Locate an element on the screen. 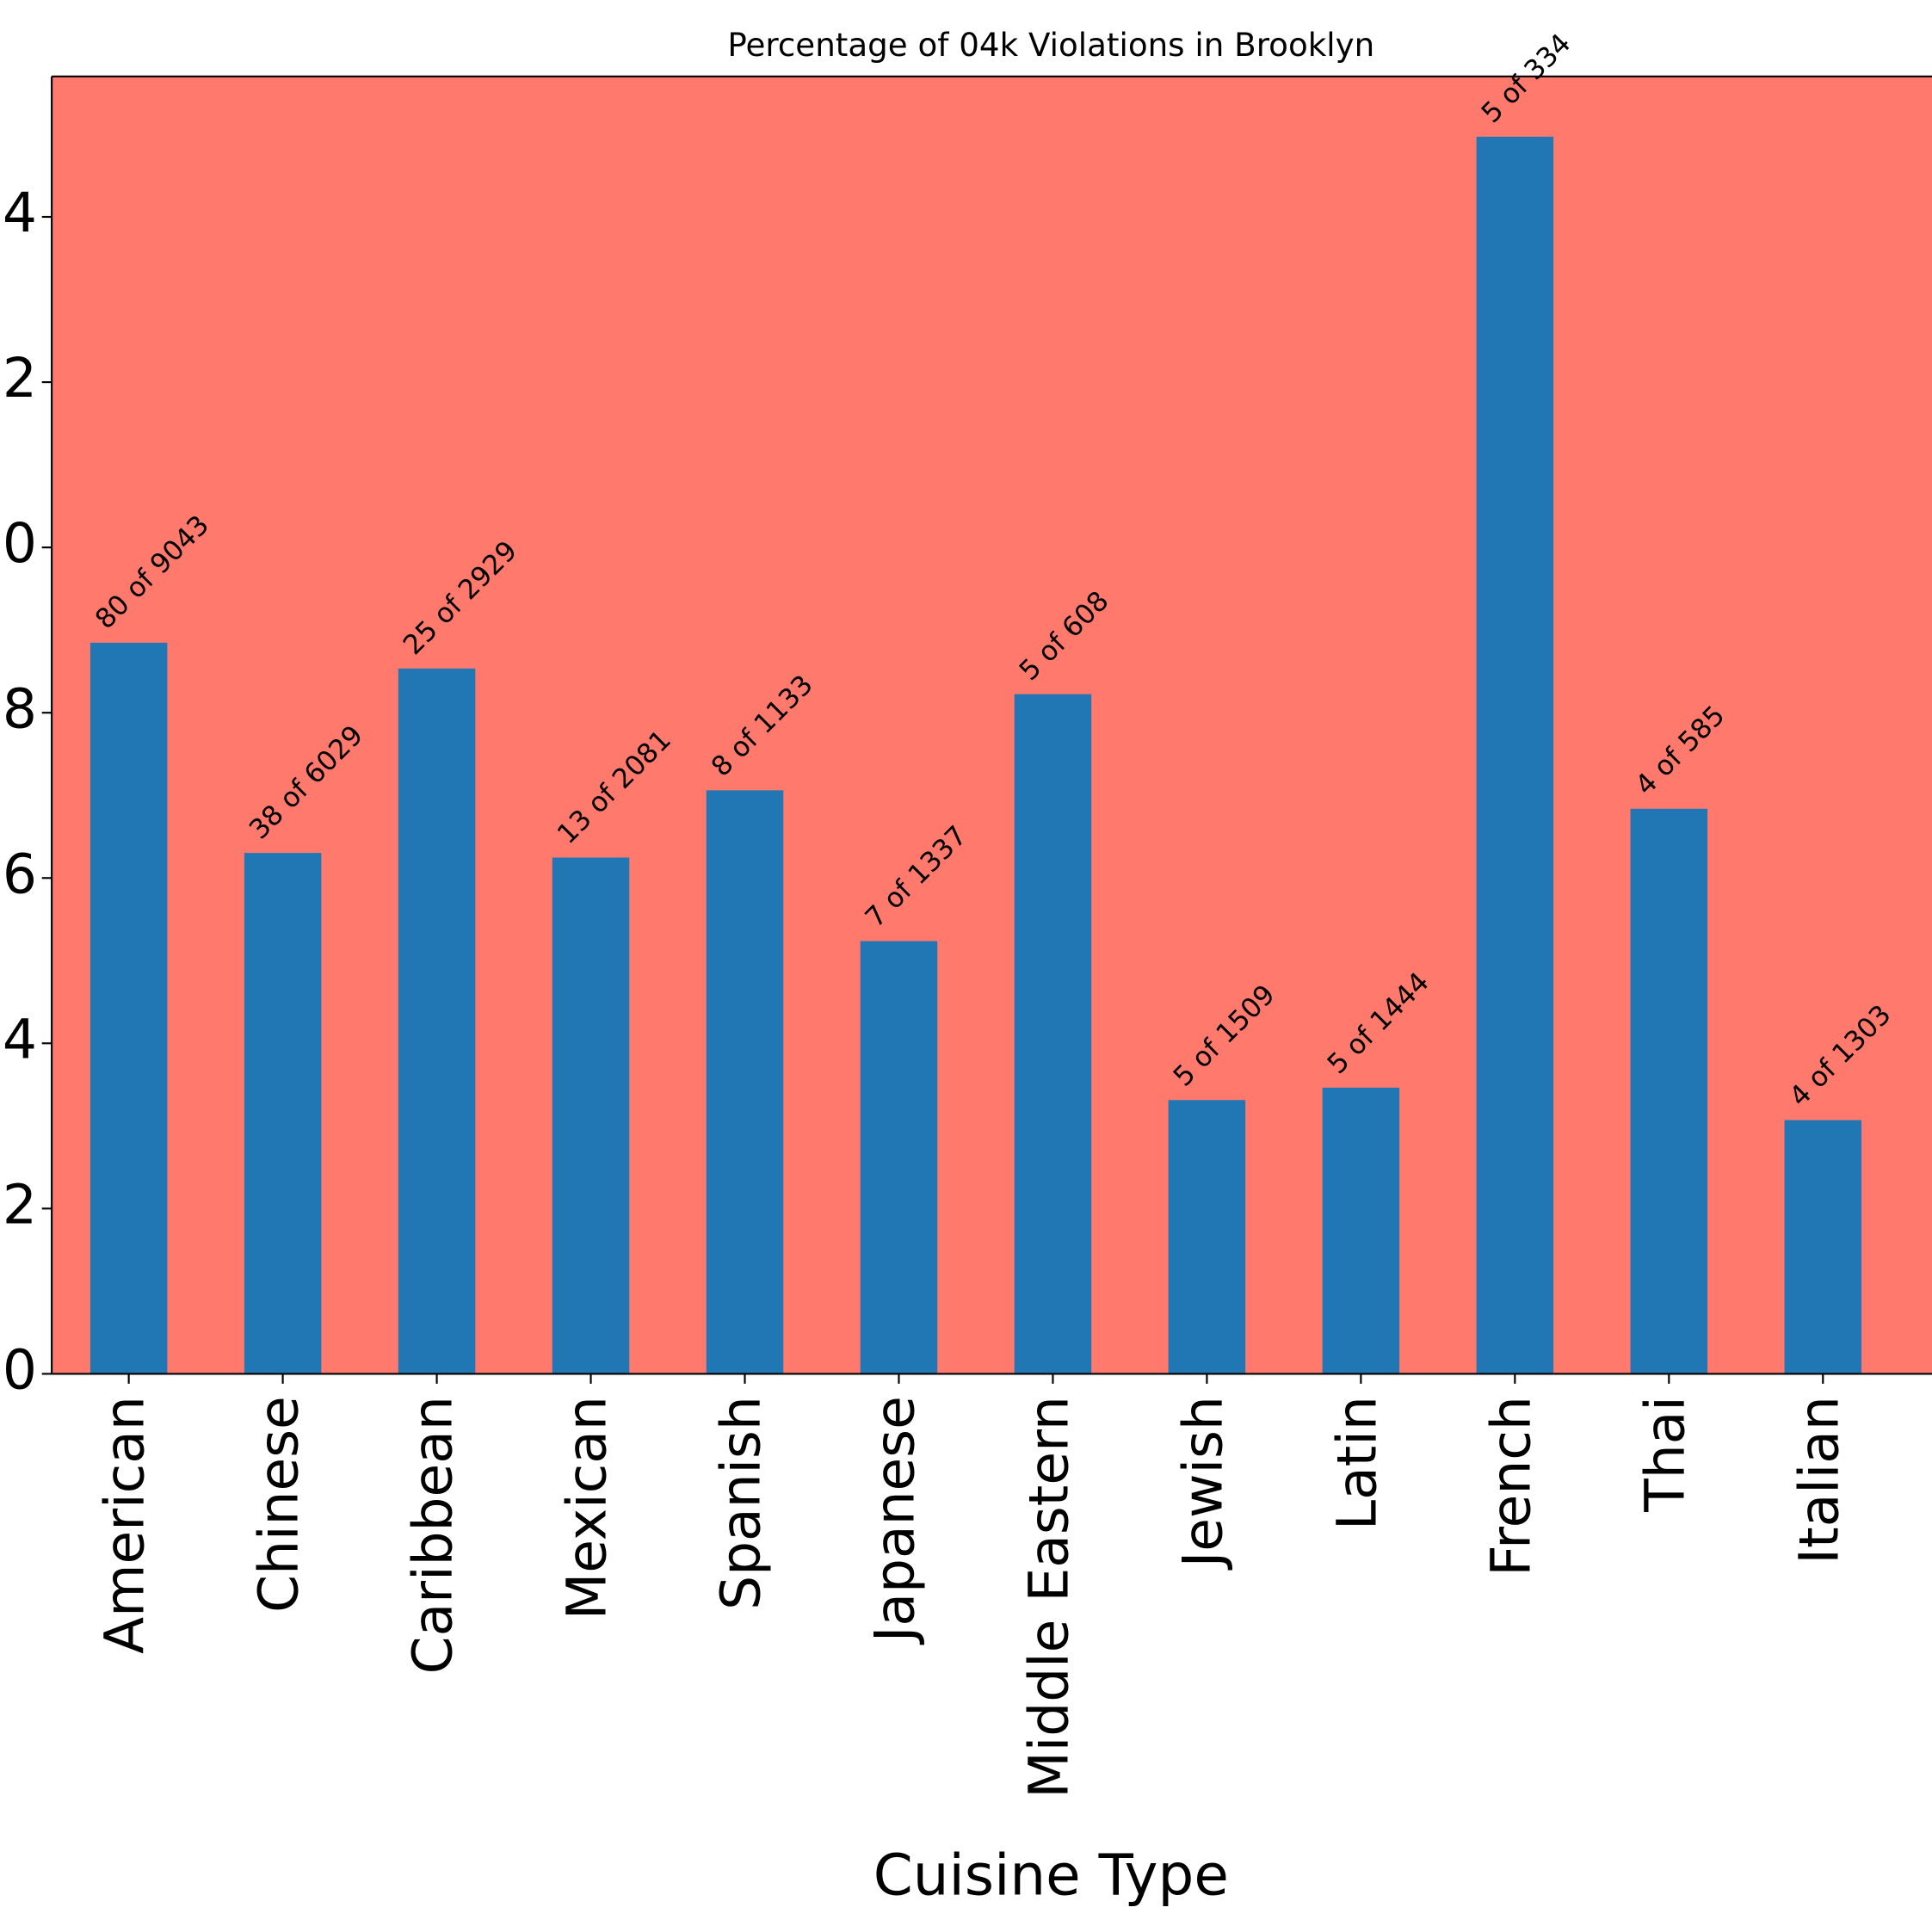  y-tick-label: 0.8 is located at coordinates (18, 708).